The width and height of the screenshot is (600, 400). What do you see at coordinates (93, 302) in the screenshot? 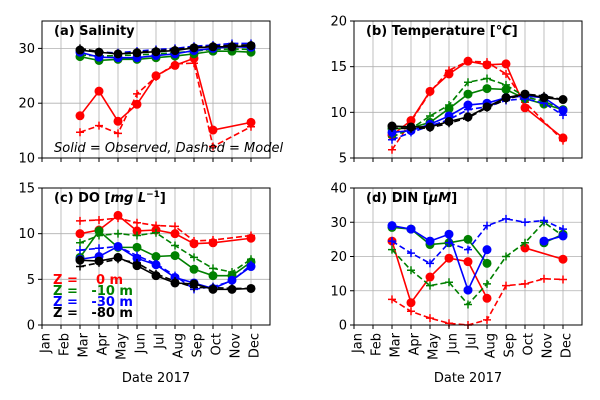
I see `legend-entry: Z = -30 m` at bounding box center [93, 302].